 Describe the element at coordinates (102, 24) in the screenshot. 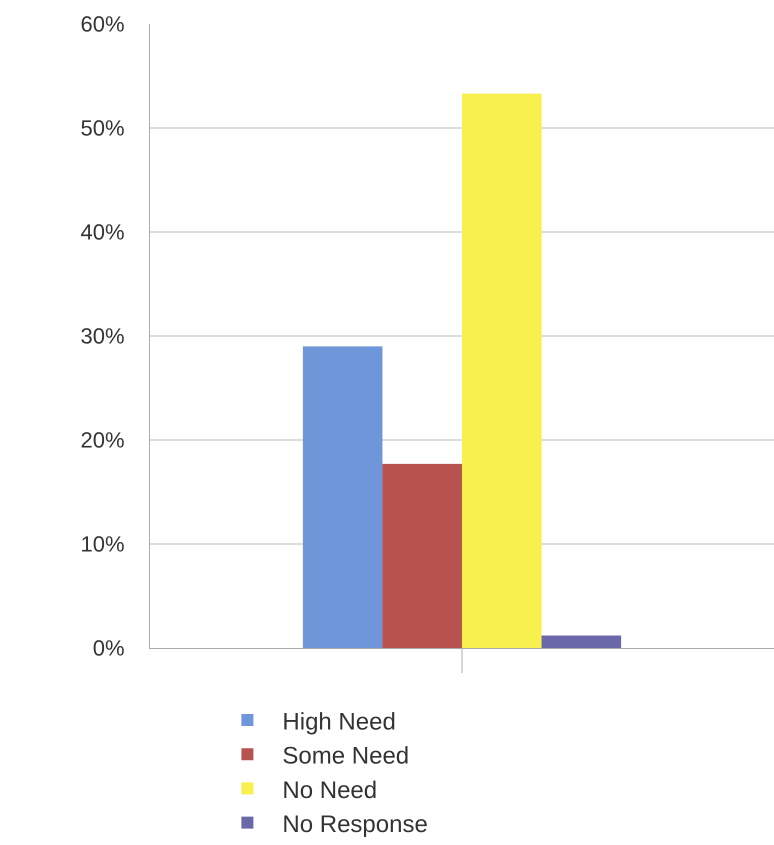

I see `y-tick-label: 60%` at that location.